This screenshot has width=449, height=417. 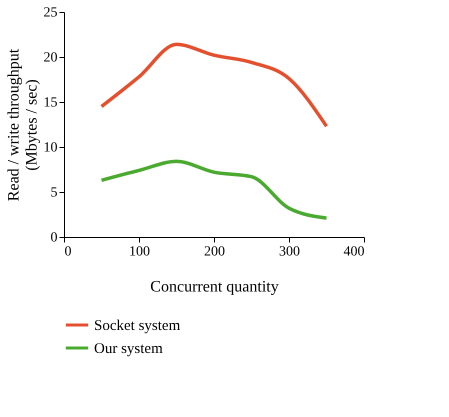 What do you see at coordinates (23, 125) in the screenshot?
I see `y-axis-title: Read / write throughput (Mbytes / sec)` at bounding box center [23, 125].